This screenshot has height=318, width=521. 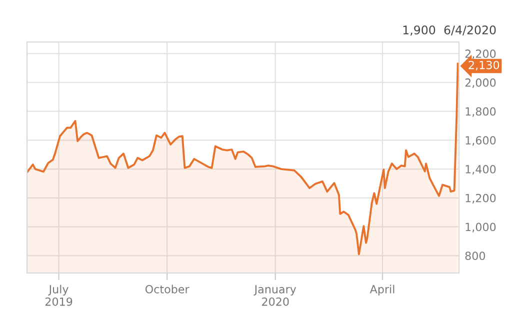 I want to click on y-tick-label: 1,800, so click(x=481, y=112).